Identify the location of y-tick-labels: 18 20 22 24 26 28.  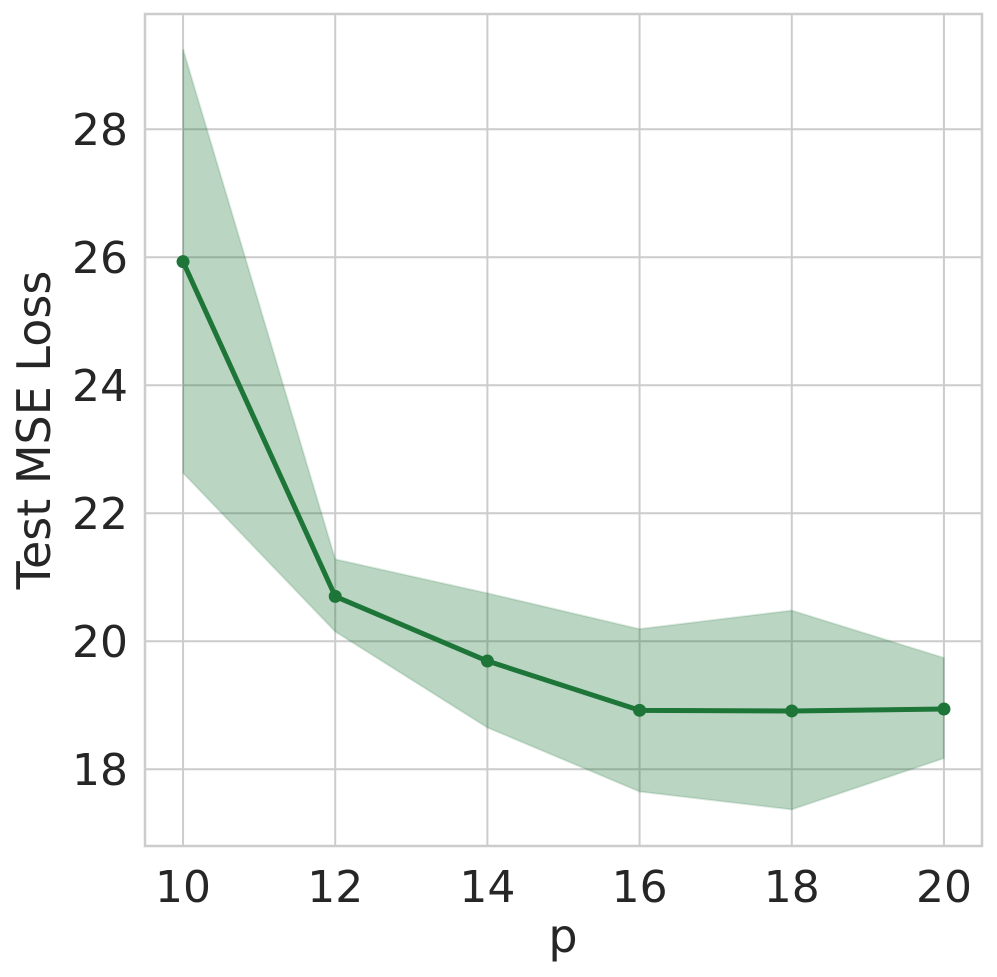
(100, 450).